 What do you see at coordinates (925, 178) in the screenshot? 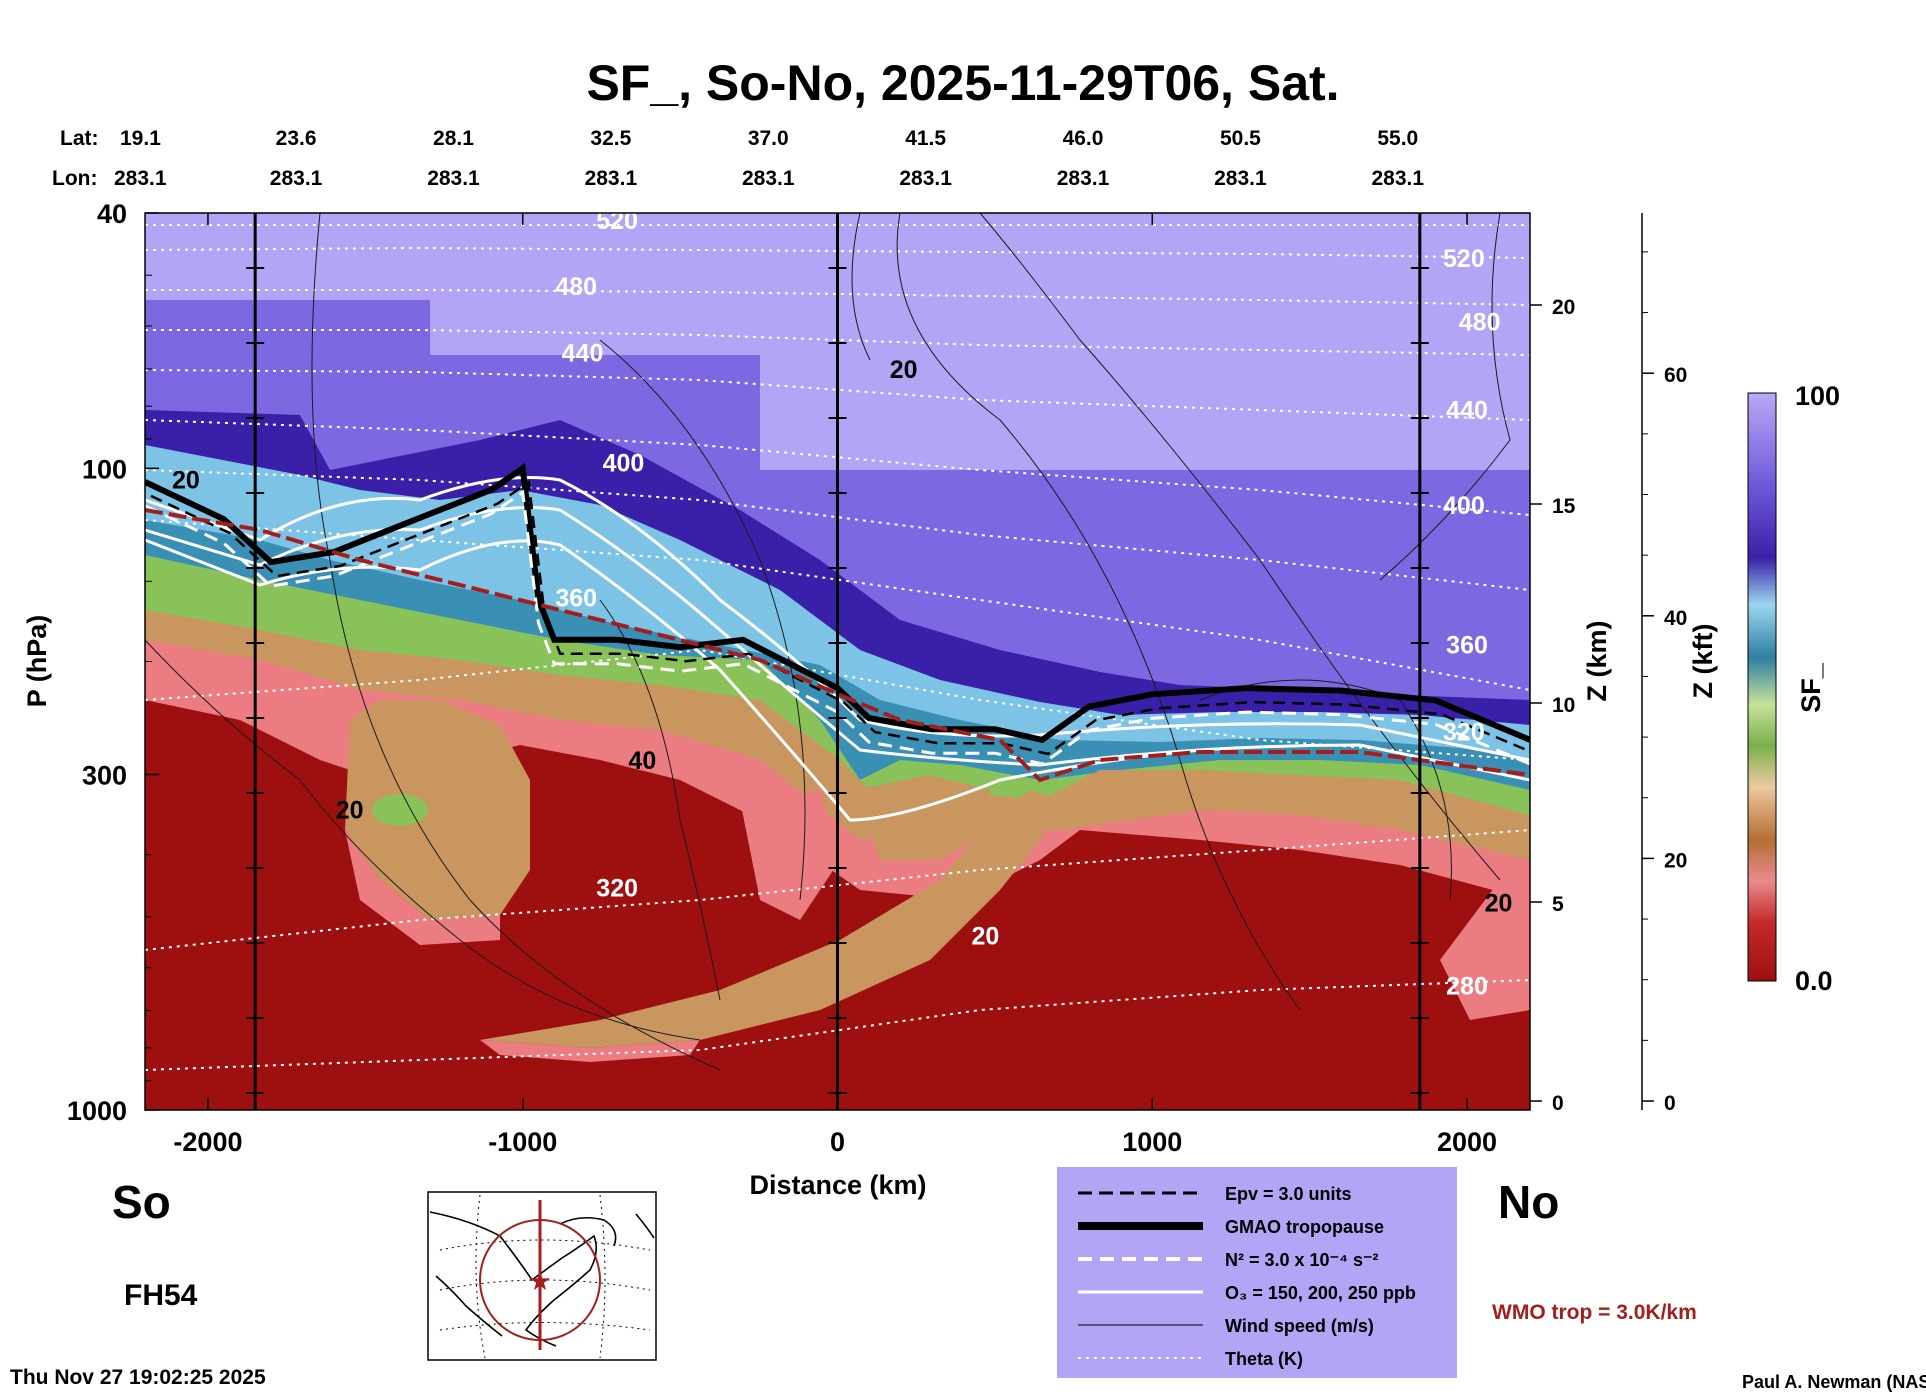
I see `lon-value-5: 283.1` at bounding box center [925, 178].